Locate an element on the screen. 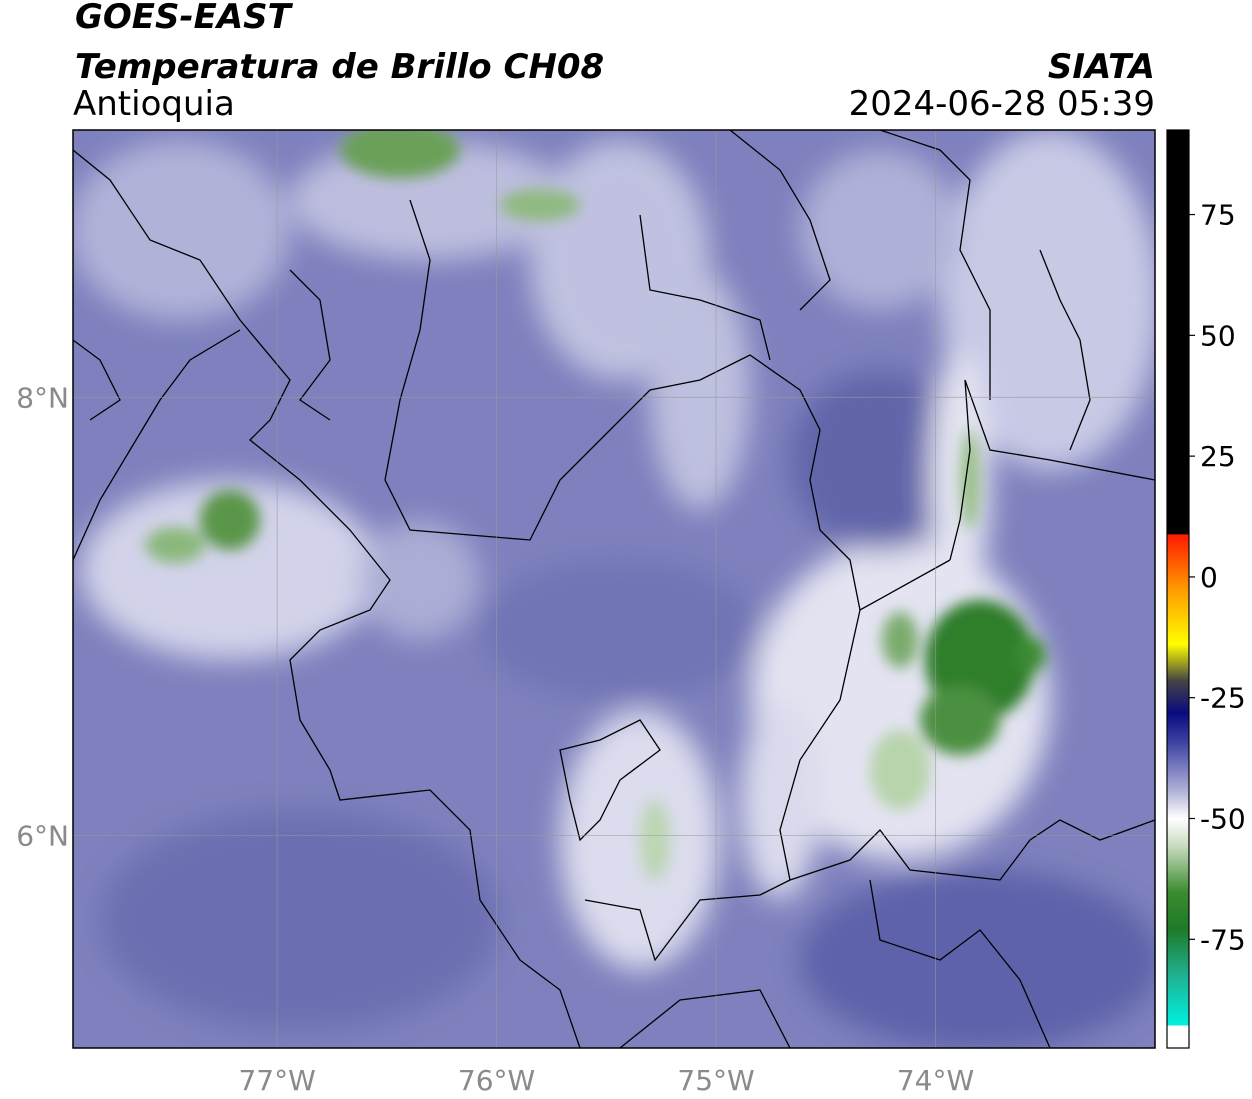  subtitle: Temperatura de Brillo CH08 is located at coordinates (339, 67).